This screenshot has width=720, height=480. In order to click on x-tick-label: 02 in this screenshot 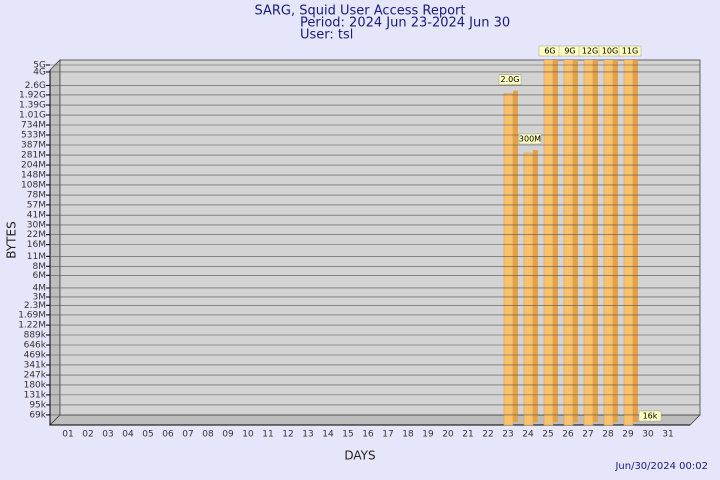, I will do `click(87, 435)`.